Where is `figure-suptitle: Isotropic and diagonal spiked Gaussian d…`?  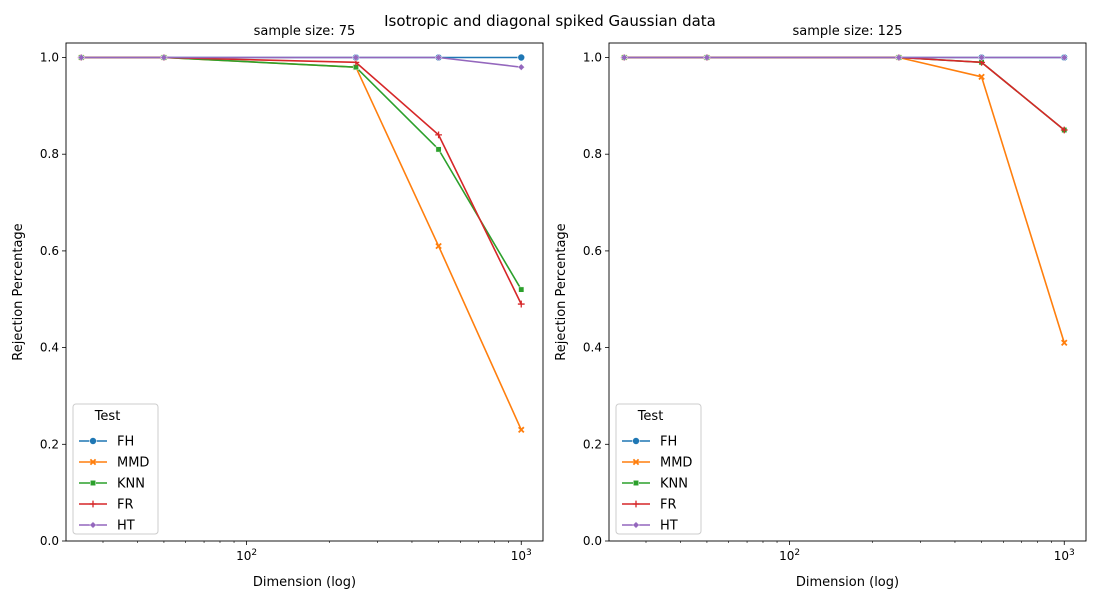
figure-suptitle: Isotropic and diagonal spiked Gaussian d… is located at coordinates (550, 21).